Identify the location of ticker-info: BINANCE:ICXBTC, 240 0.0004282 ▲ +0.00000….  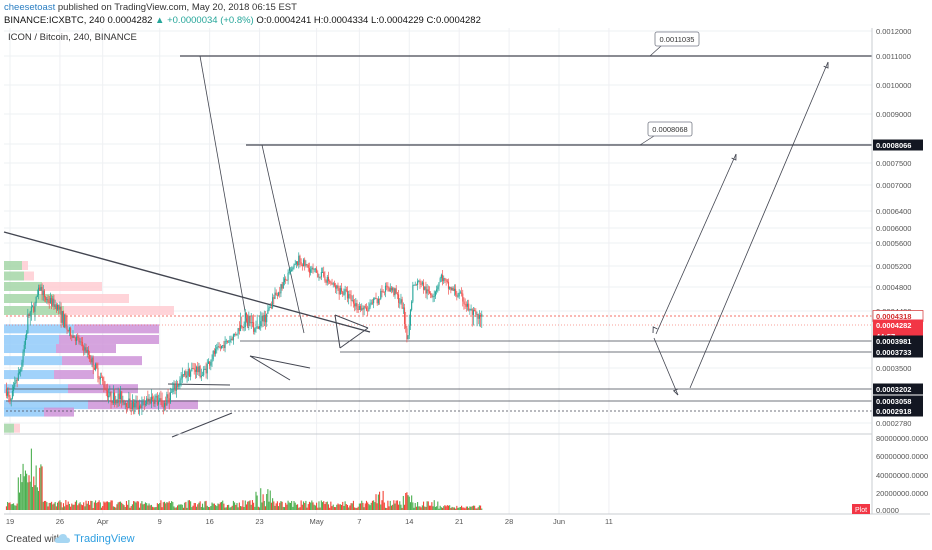
(242, 20).